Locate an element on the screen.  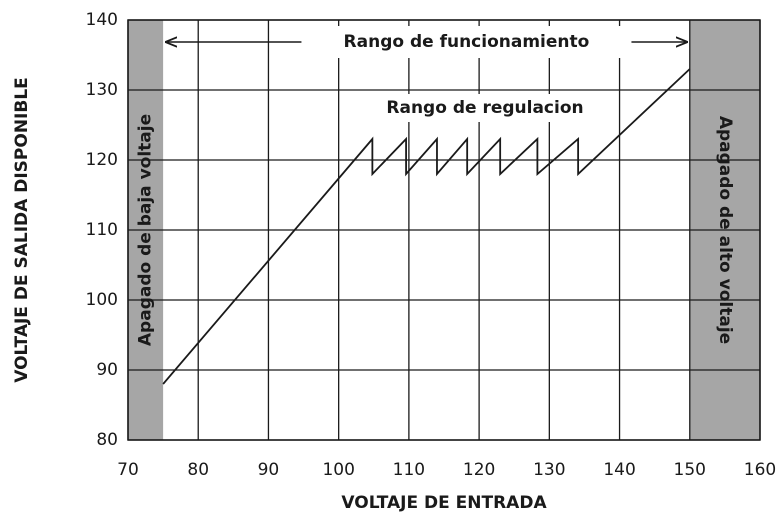
annotation: Rango de regulacion is located at coordinates (484, 108).